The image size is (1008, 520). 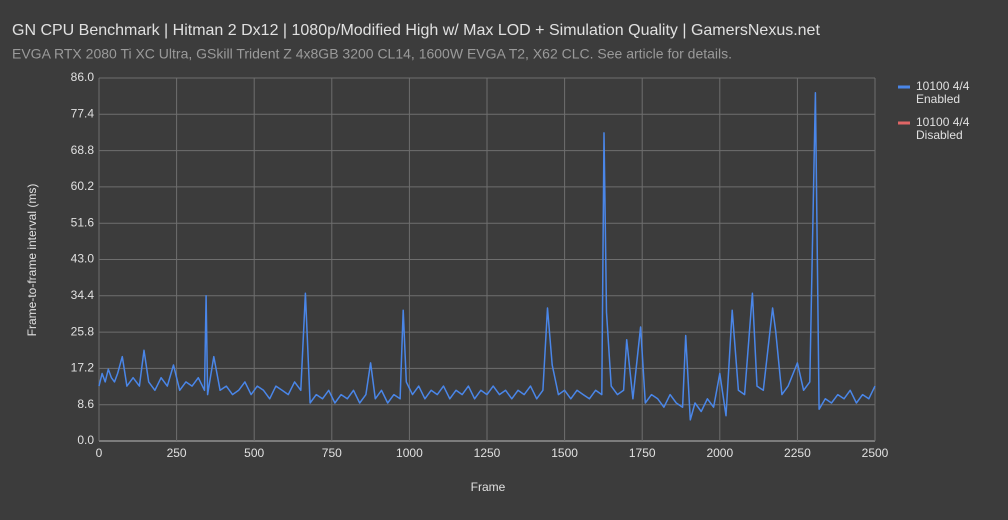 I want to click on y-tick-label: 60.2, so click(x=83, y=186).